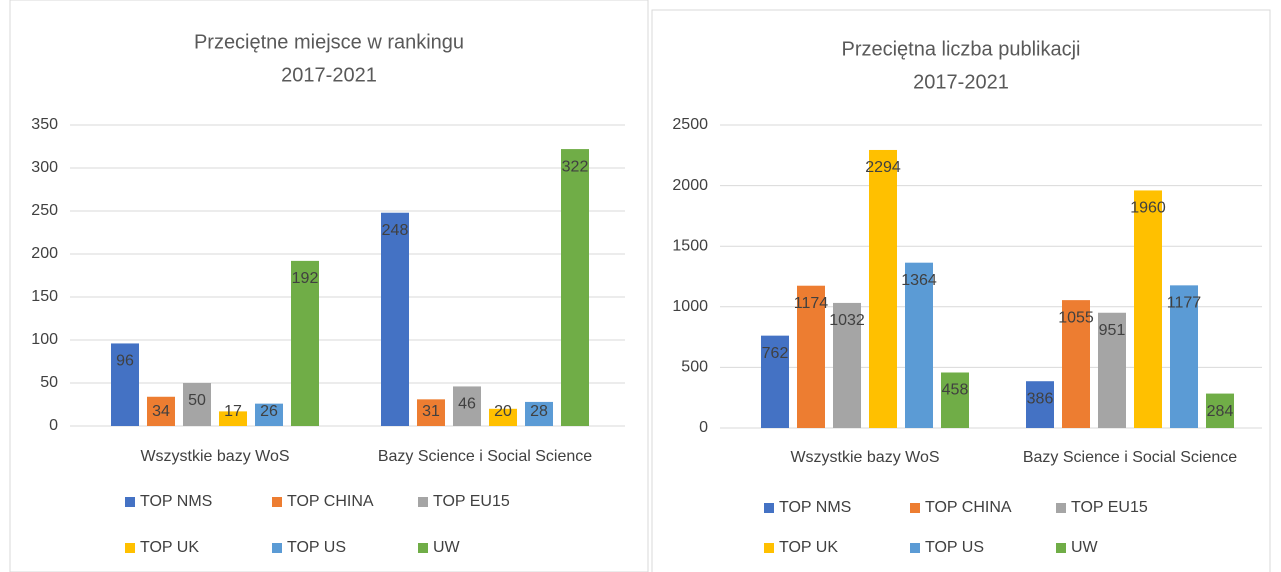 This screenshot has width=1281, height=572. Describe the element at coordinates (44, 210) in the screenshot. I see `y-tick-label: 250` at that location.